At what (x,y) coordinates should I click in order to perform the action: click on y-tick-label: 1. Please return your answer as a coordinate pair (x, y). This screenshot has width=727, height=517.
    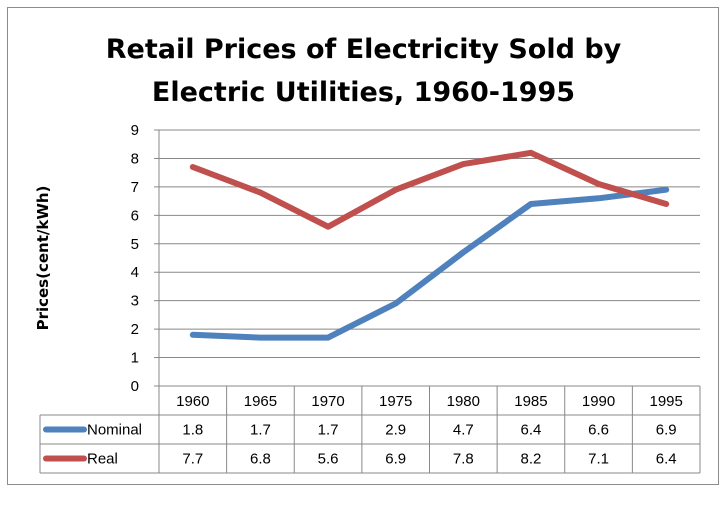
    Looking at the image, I should click on (135, 358).